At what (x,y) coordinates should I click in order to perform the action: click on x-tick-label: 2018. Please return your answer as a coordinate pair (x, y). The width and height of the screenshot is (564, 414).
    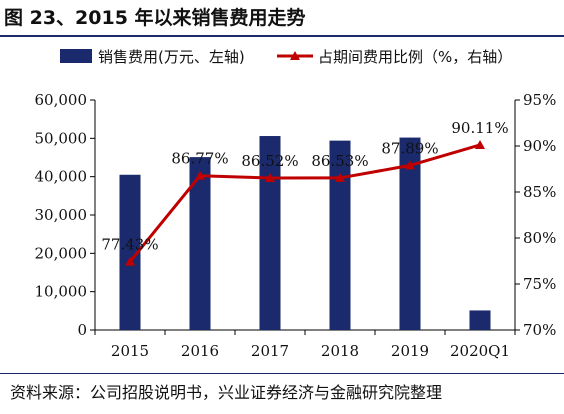
    Looking at the image, I should click on (340, 351).